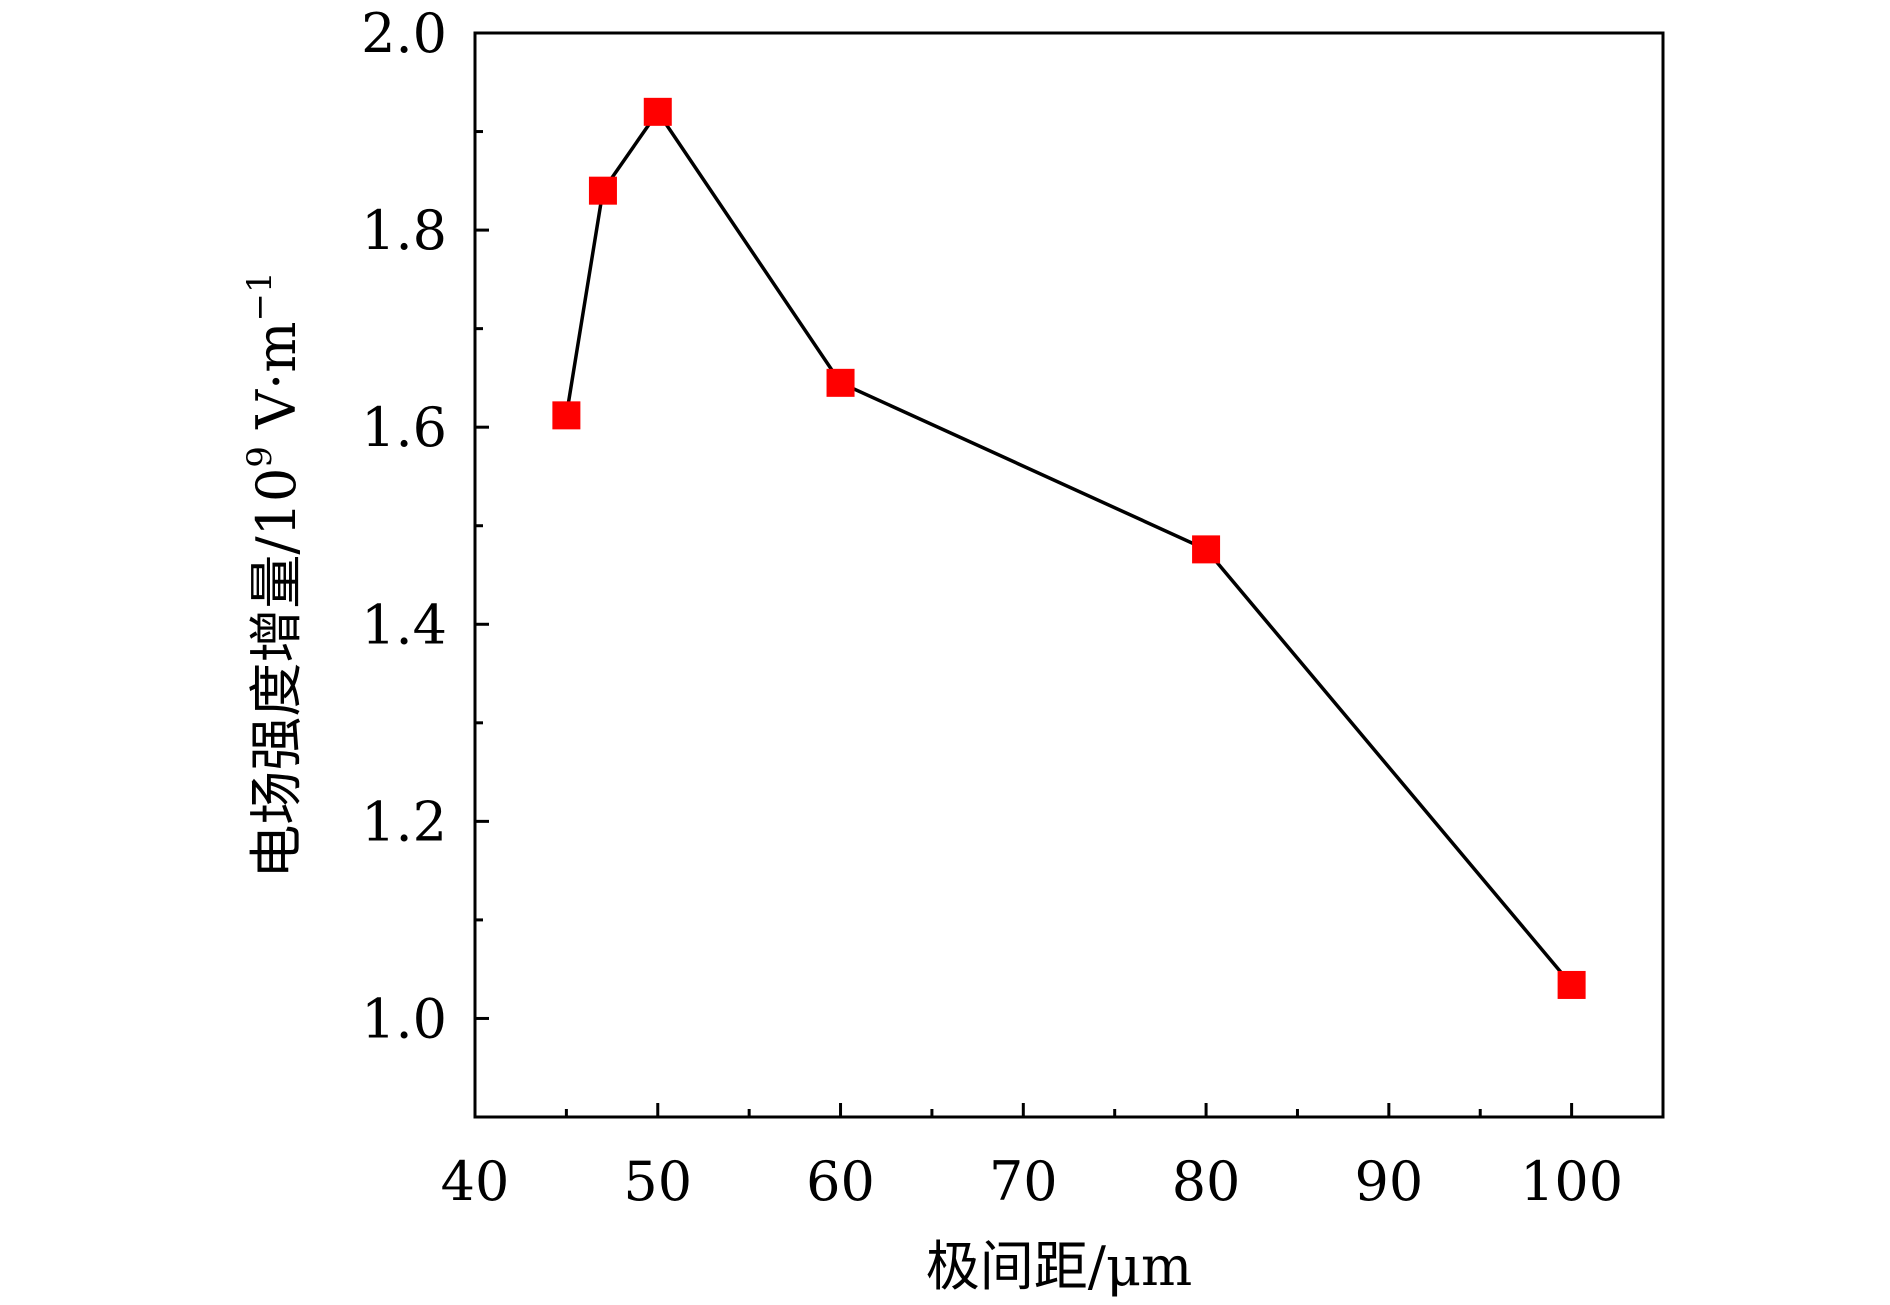  I want to click on x-tick-label: 100, so click(1571, 1181).